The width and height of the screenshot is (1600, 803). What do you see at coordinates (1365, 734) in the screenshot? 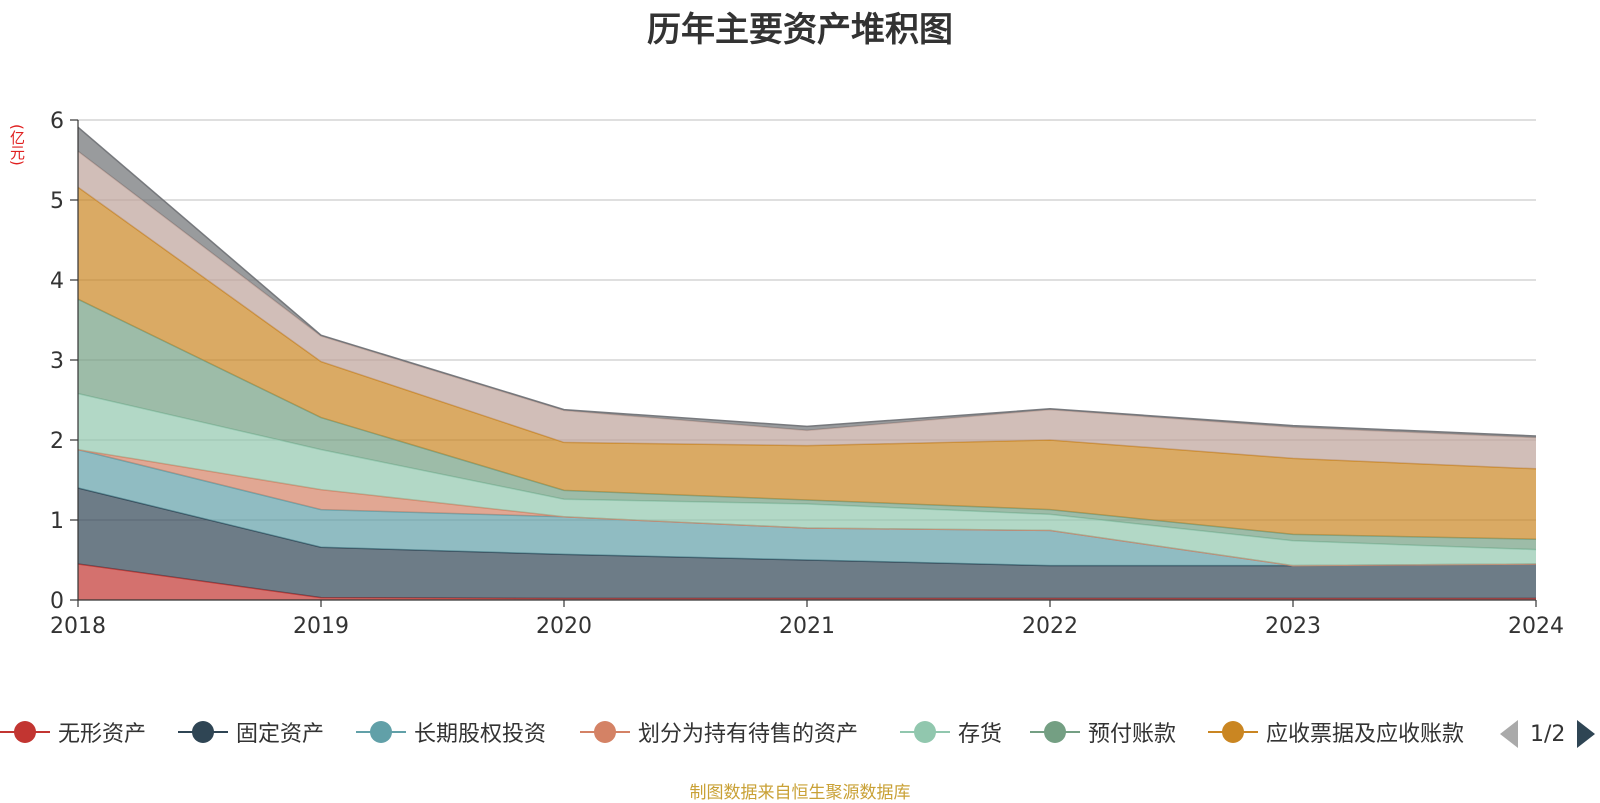
I see `legend-label: 应收票据及应收账款` at bounding box center [1365, 734].